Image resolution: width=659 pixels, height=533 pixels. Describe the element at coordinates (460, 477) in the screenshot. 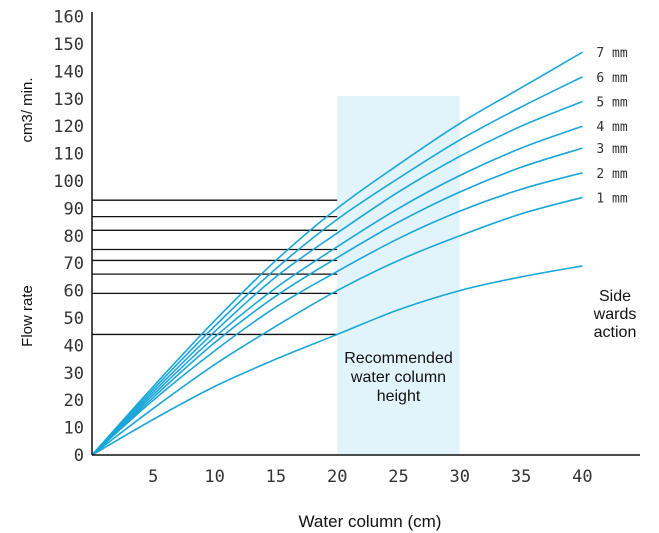

I see `x-tick-30: 30` at that location.